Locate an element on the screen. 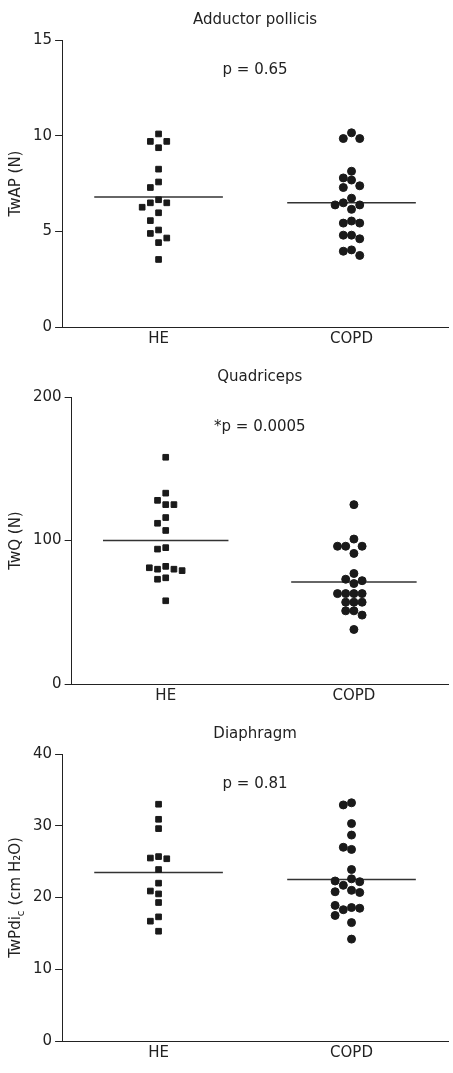 The height and width of the screenshot is (1073, 453). y-tick-label: 15 is located at coordinates (42, 38).